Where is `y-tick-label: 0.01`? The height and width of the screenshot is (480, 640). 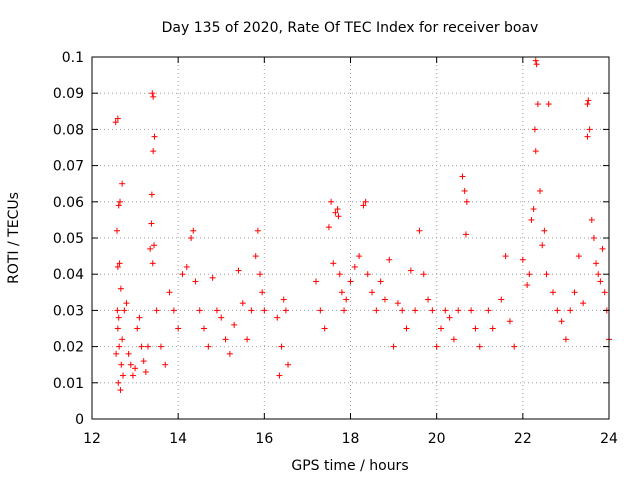
y-tick-label: 0.01 is located at coordinates (68, 384).